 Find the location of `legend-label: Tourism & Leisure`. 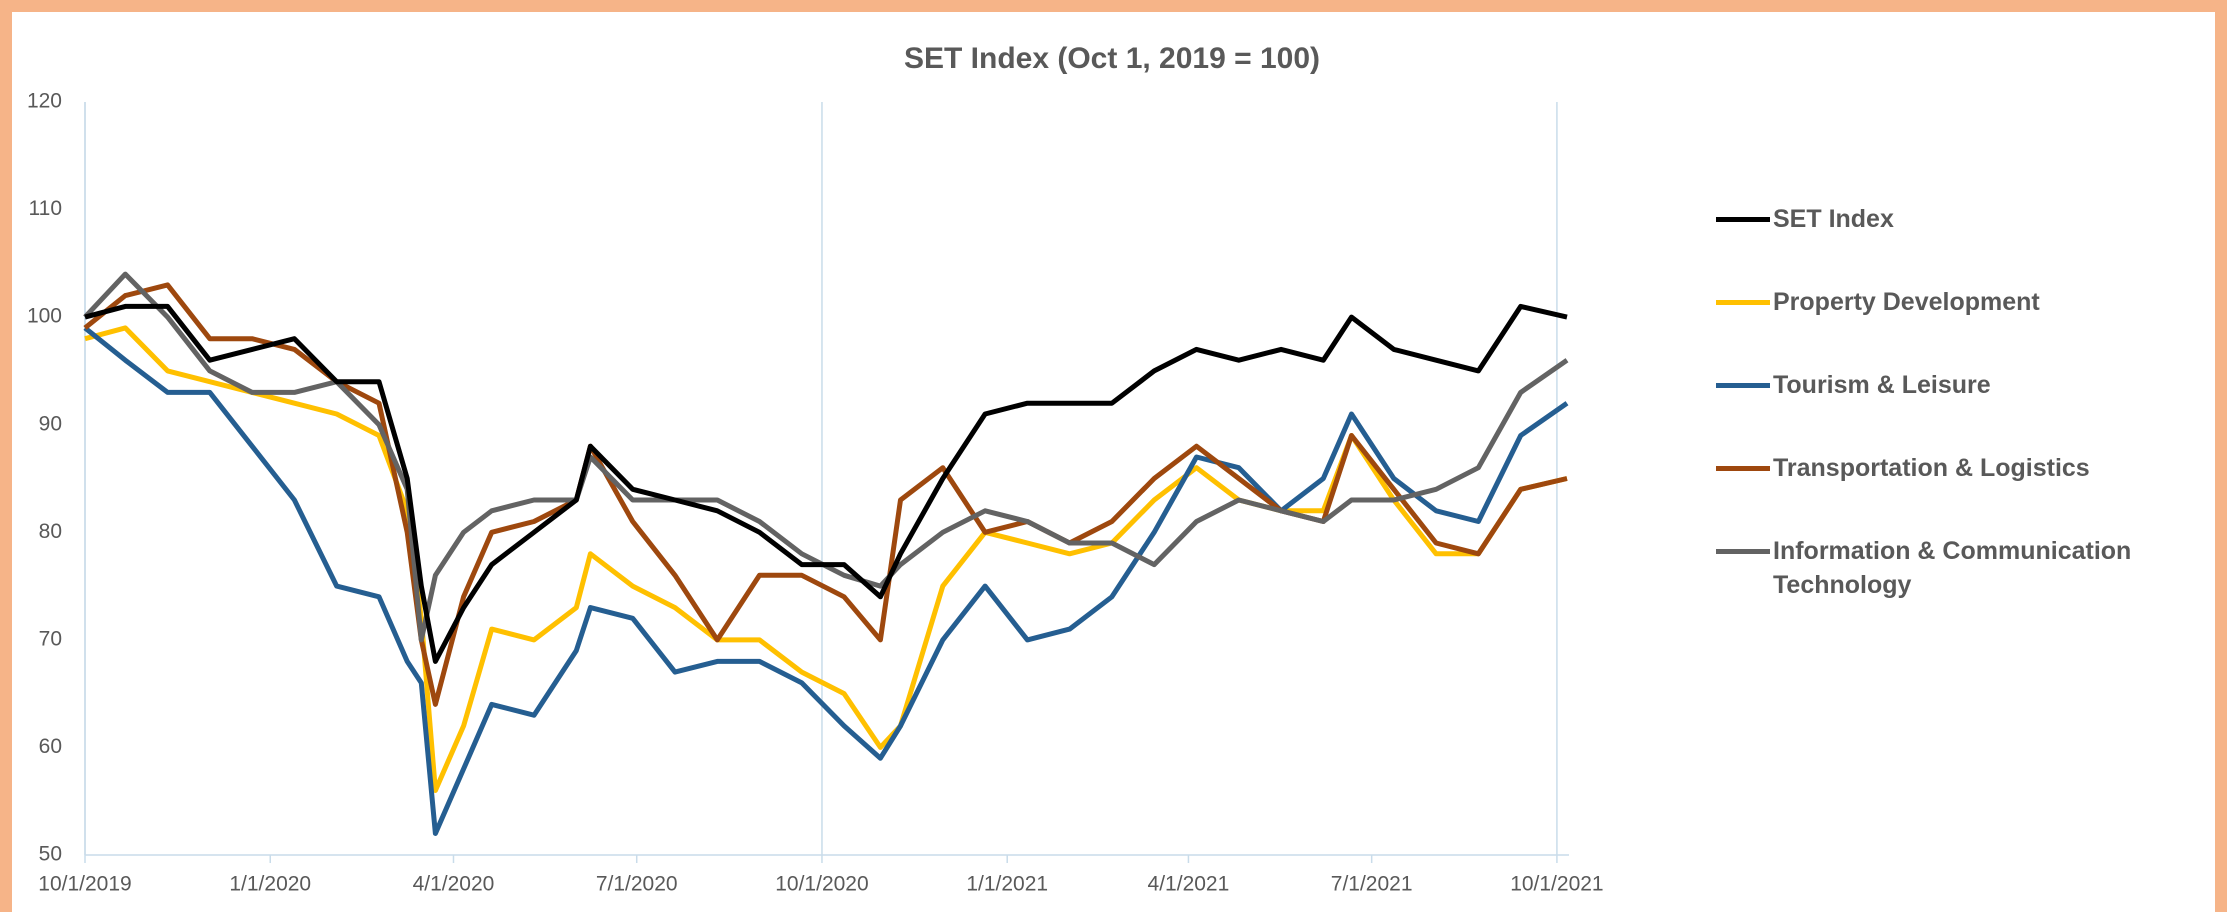

legend-label: Tourism & Leisure is located at coordinates (1882, 385).